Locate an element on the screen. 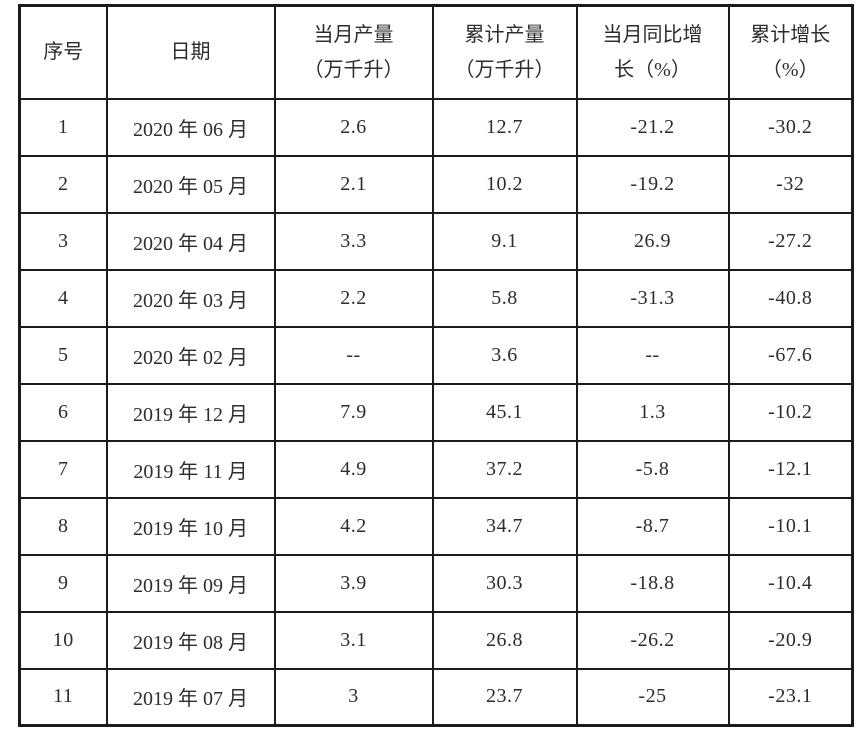 The height and width of the screenshot is (734, 865). cell-monthly-yoy: -19.2 is located at coordinates (652, 184).